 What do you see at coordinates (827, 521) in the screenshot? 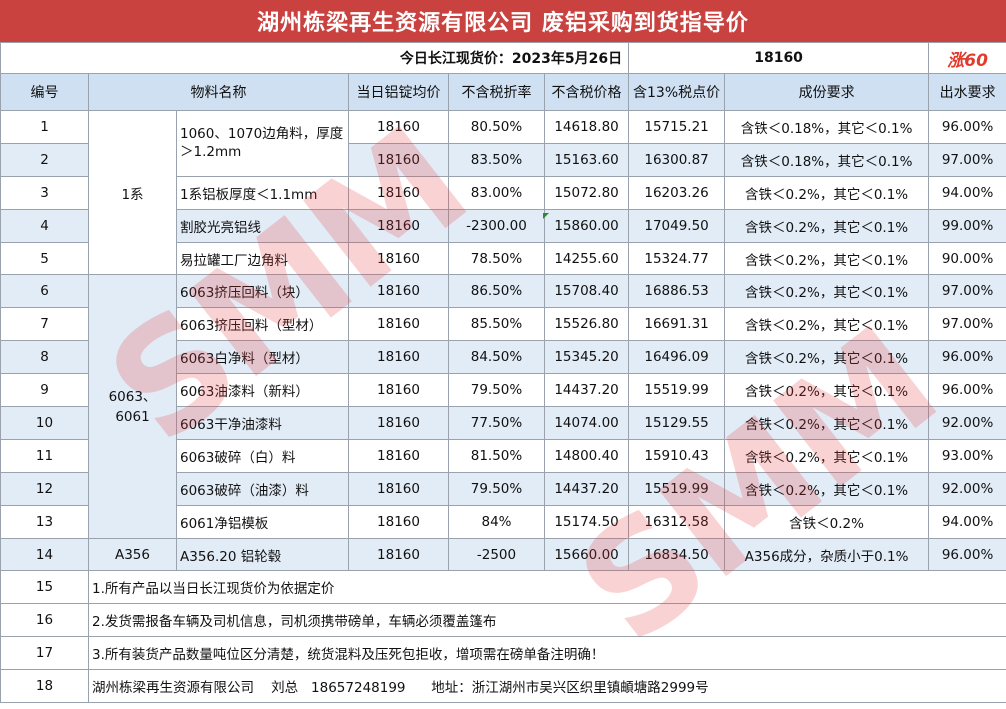
I see `composition: 含铁＜0.2%` at bounding box center [827, 521].